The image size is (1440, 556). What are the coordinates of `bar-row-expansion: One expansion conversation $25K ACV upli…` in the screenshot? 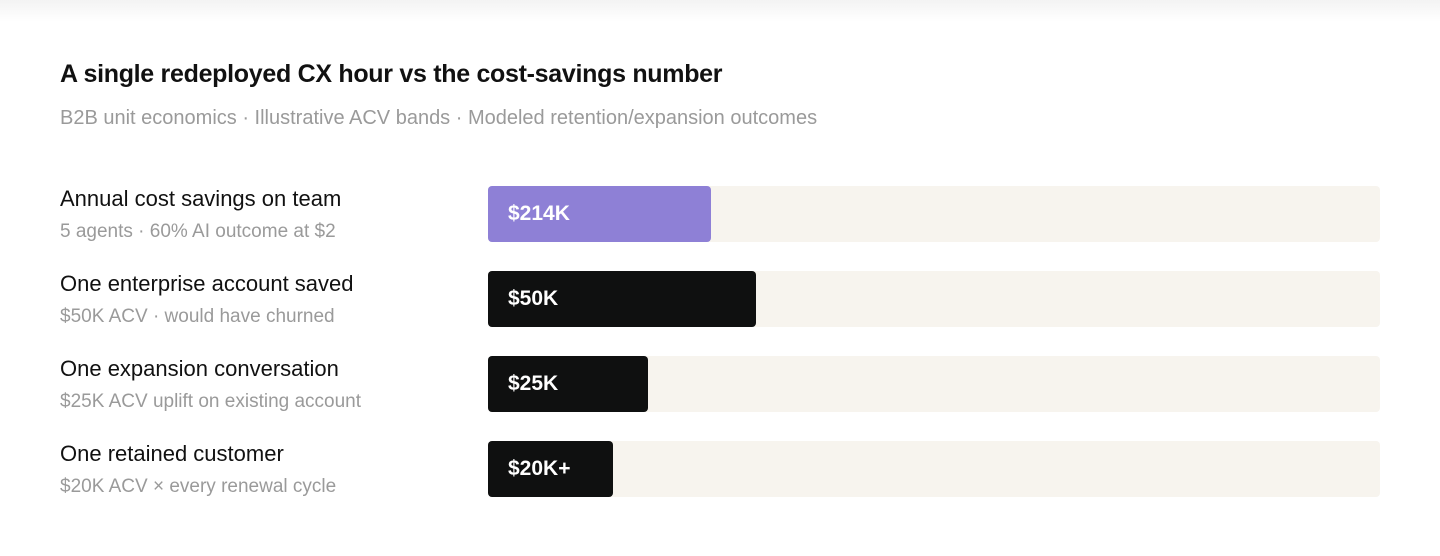 It's located at (720, 386).